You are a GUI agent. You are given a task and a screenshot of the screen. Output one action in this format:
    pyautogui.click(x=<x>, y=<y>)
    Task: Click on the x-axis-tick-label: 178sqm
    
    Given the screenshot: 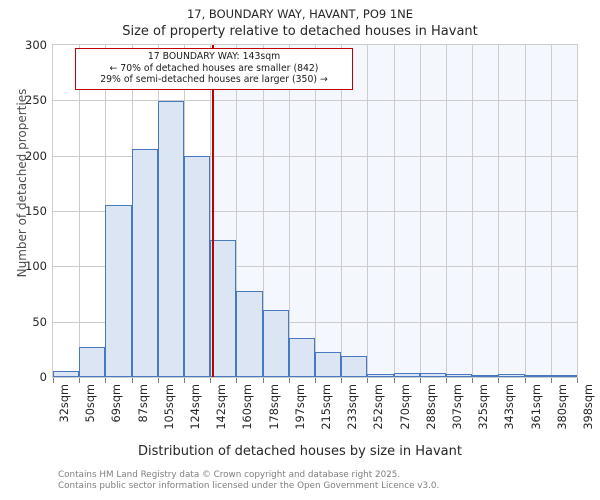 What is the action you would take?
    pyautogui.click(x=274, y=407)
    